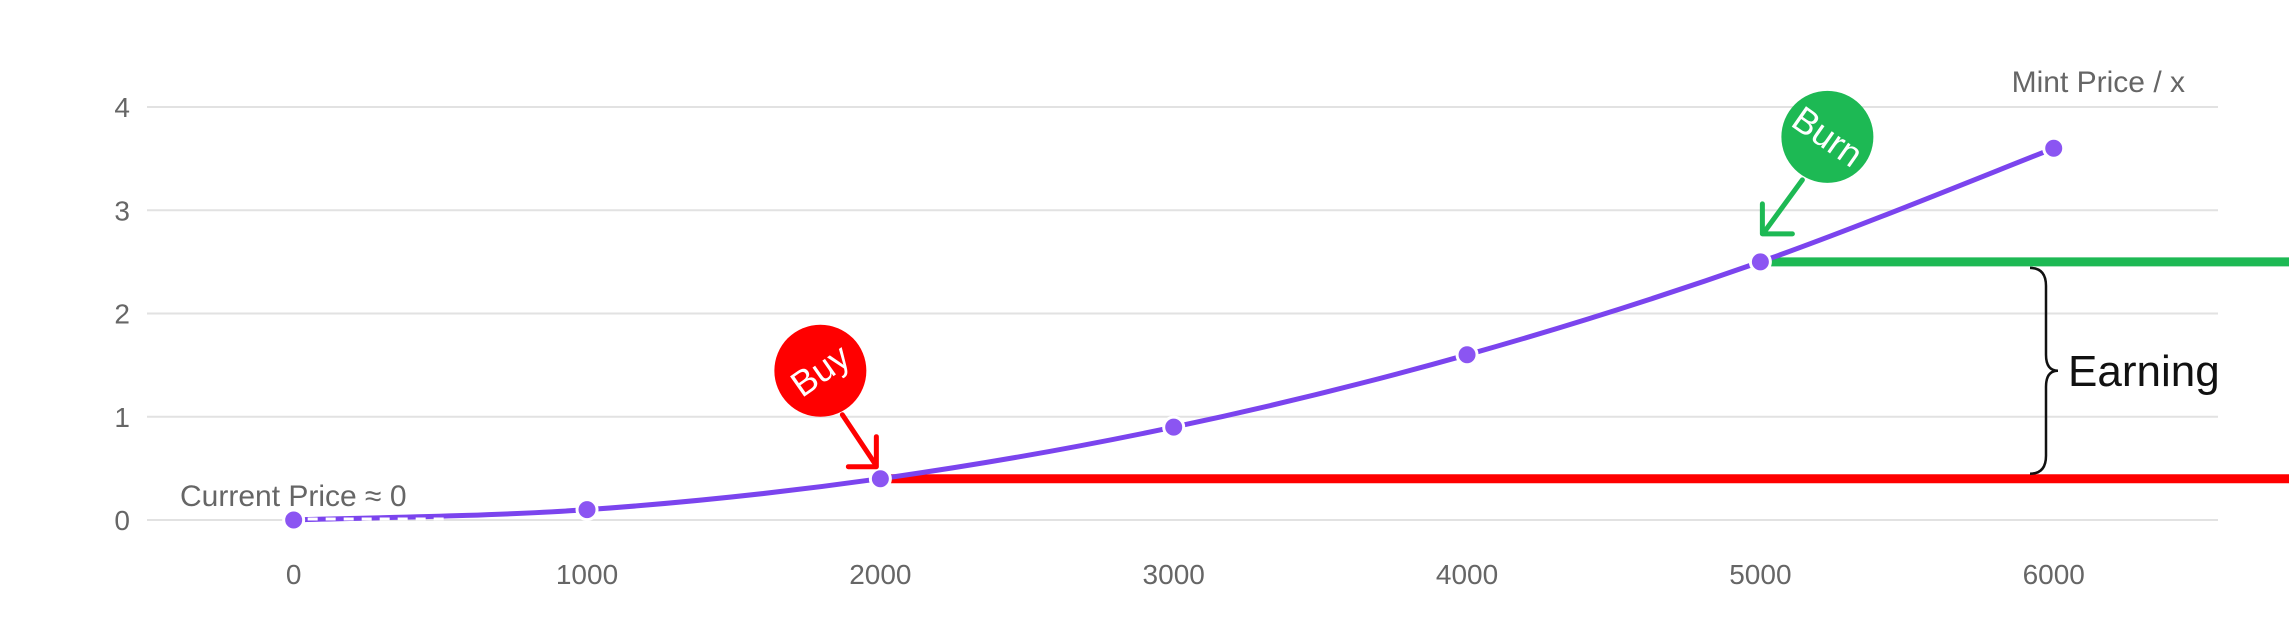 Image resolution: width=2289 pixels, height=639 pixels. Describe the element at coordinates (294, 574) in the screenshot. I see `x-tick-label: 0` at that location.